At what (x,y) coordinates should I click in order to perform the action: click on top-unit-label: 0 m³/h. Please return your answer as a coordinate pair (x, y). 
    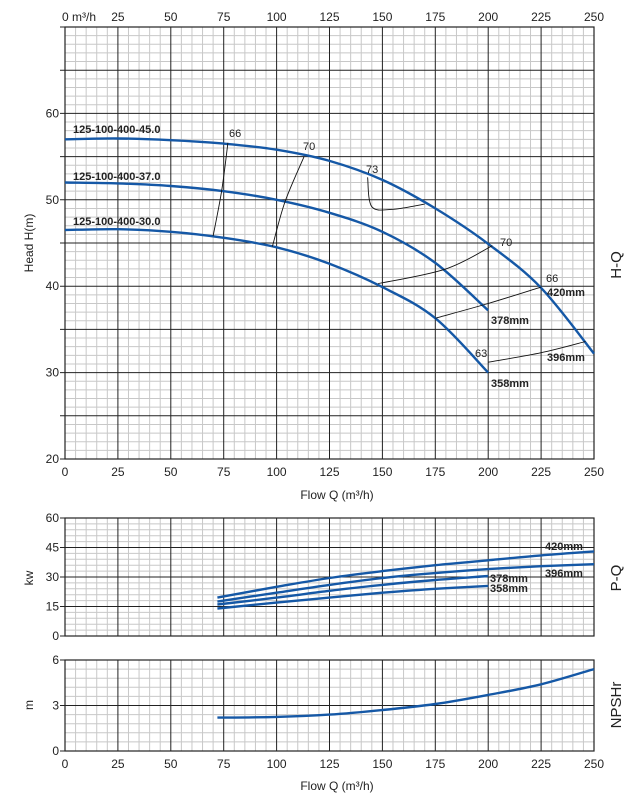
    Looking at the image, I should click on (79, 17).